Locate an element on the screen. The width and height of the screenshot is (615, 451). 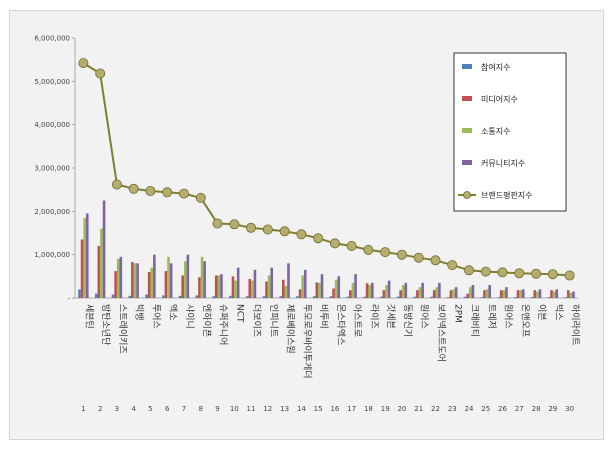
x-index-label: 2 is located at coordinates (100, 409).